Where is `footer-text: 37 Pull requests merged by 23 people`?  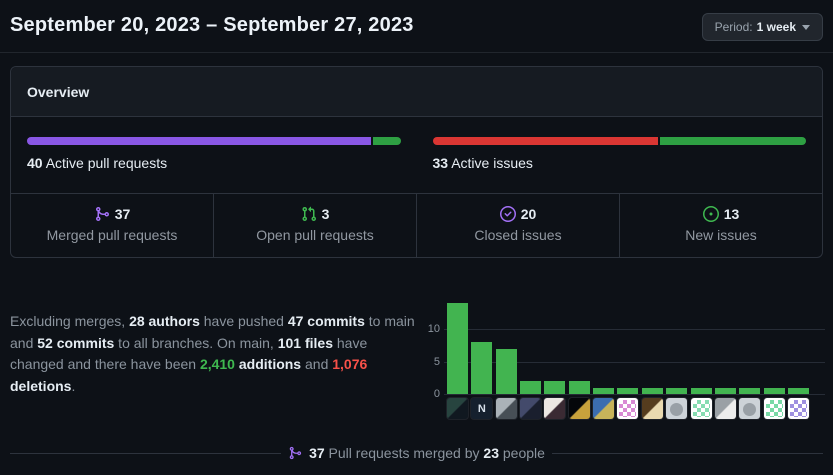
footer-text: 37 Pull requests merged by 23 people is located at coordinates (427, 453).